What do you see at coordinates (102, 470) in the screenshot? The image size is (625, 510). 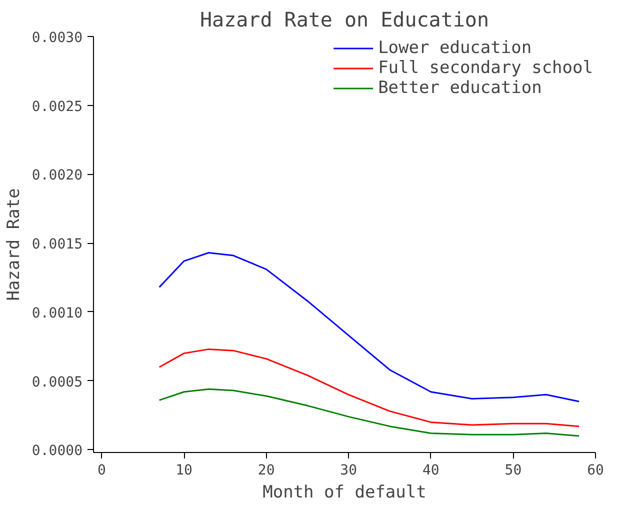 I see `x-tick-label: 0` at bounding box center [102, 470].